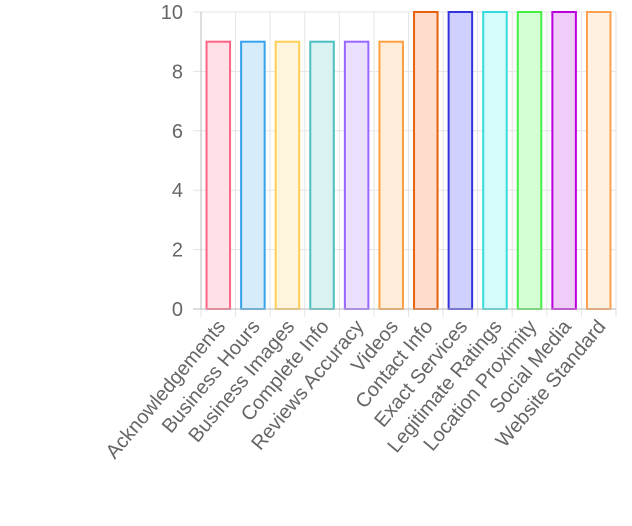  Describe the element at coordinates (172, 13) in the screenshot. I see `y-tick-label: 10` at that location.